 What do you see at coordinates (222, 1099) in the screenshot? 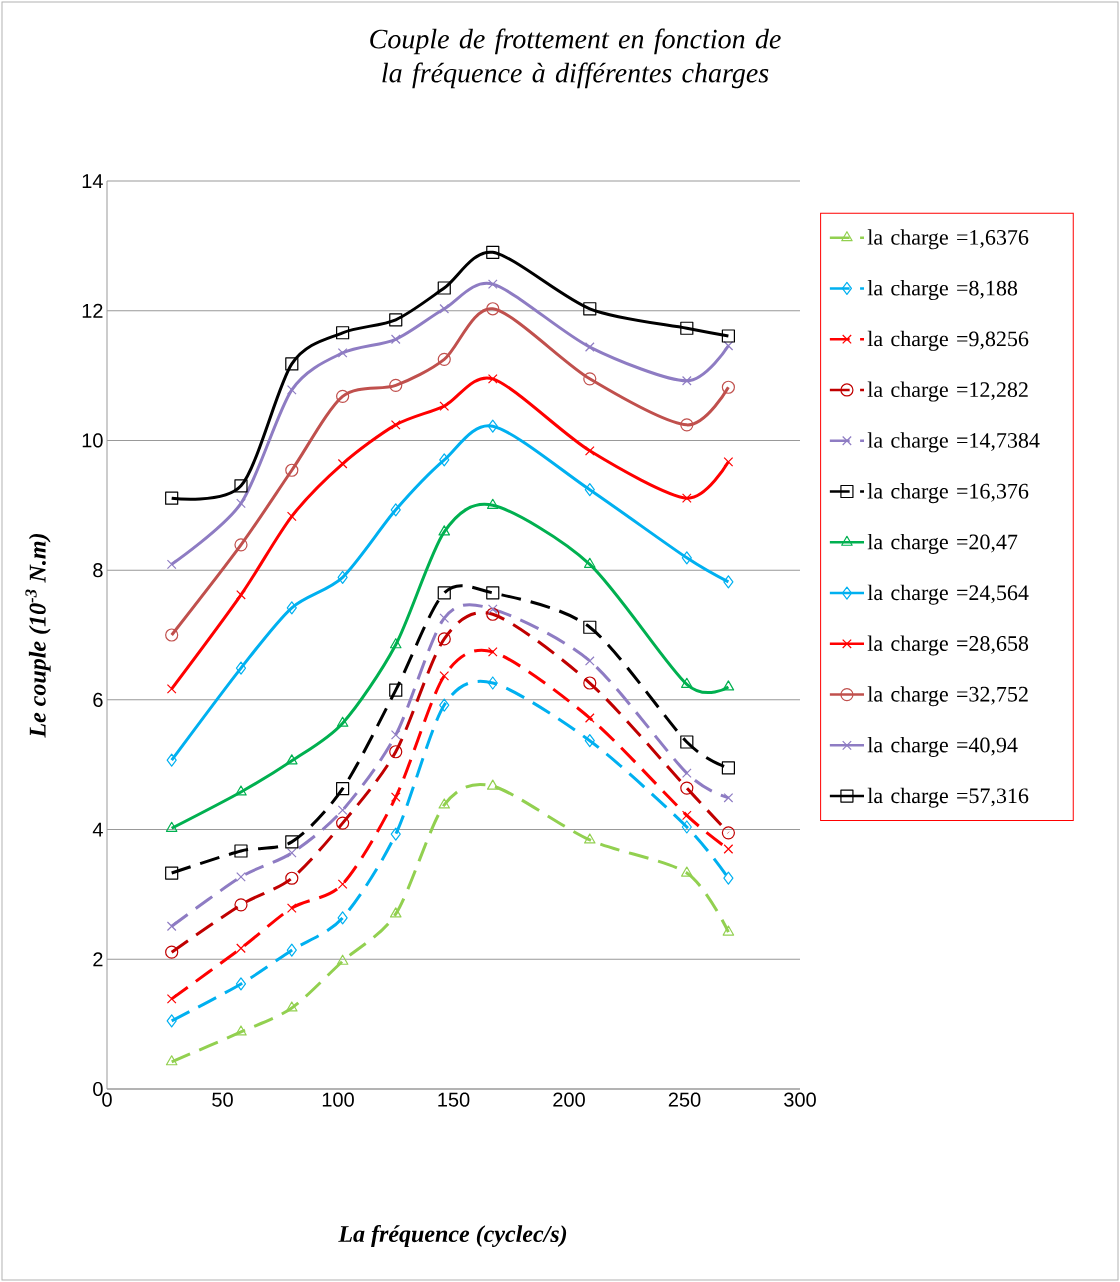
I see `x-tick-label: 50` at bounding box center [222, 1099].